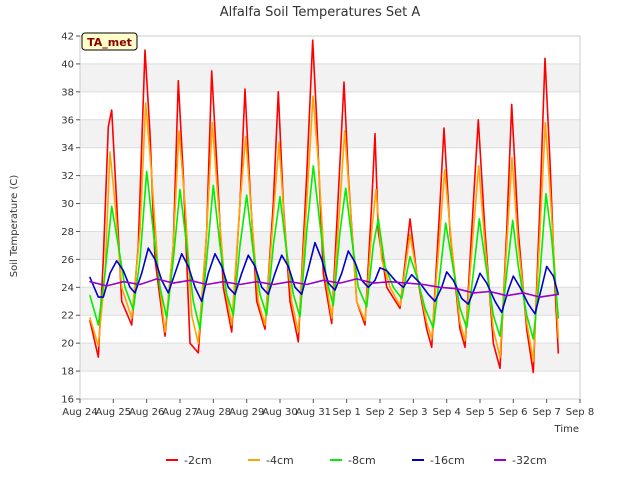  What do you see at coordinates (67, 400) in the screenshot?
I see `y-tick-label: 16` at bounding box center [67, 400].